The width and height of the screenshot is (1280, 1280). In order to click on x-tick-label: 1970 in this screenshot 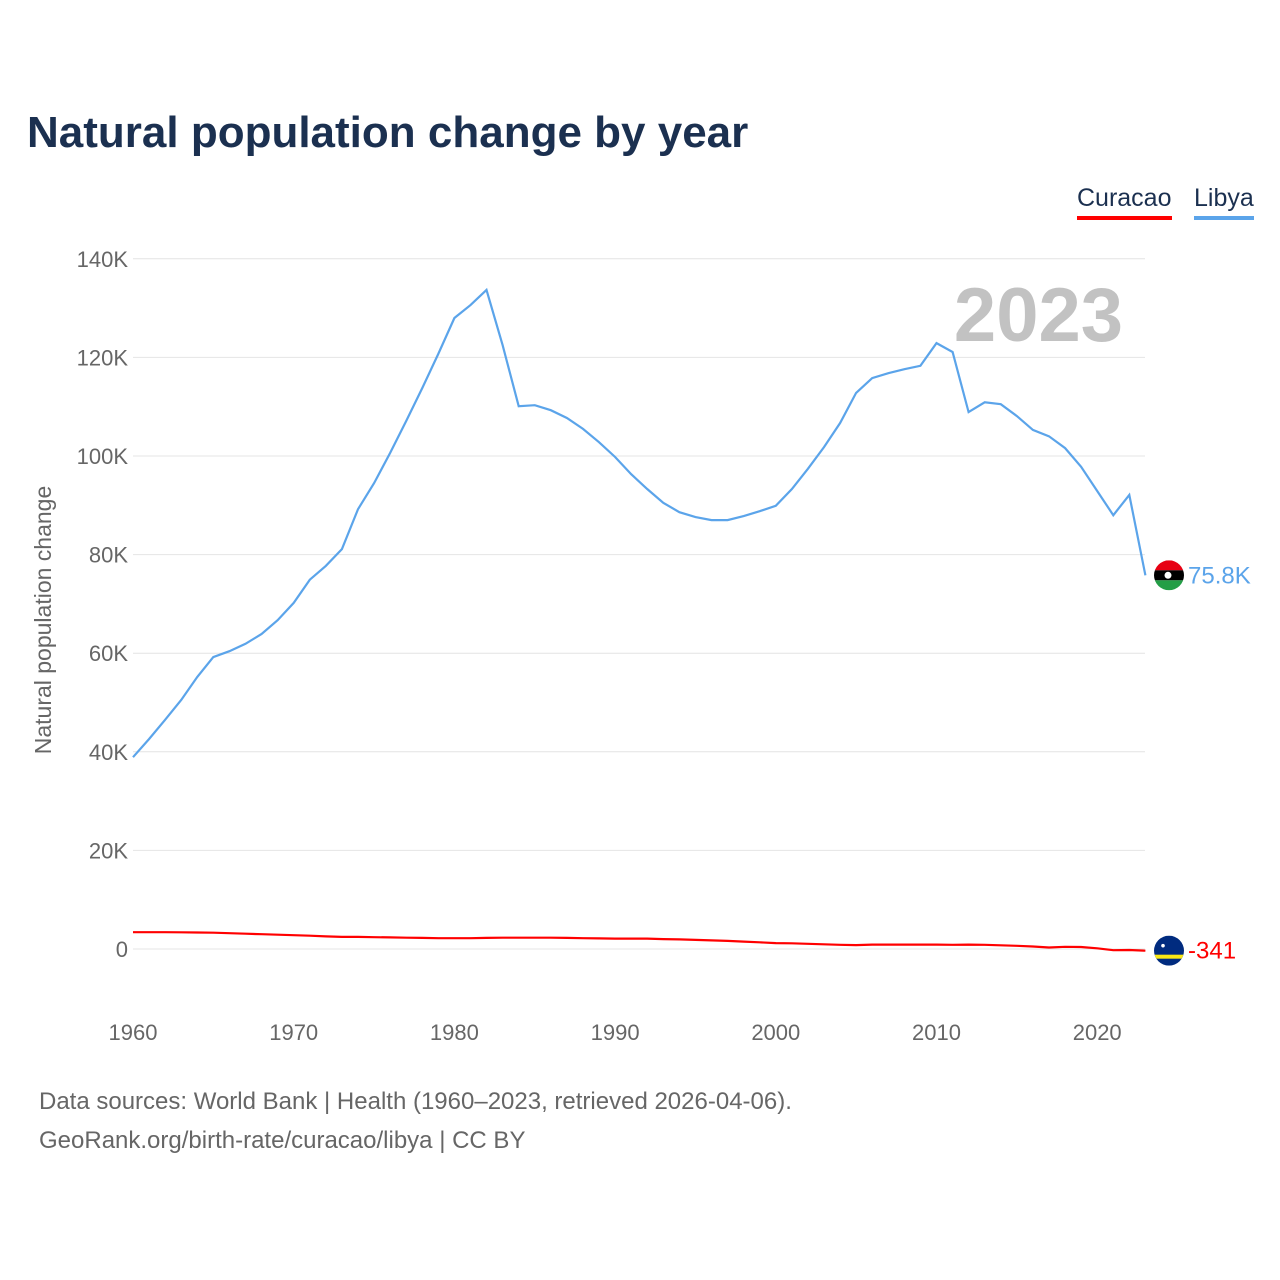, I will do `click(293, 1032)`.